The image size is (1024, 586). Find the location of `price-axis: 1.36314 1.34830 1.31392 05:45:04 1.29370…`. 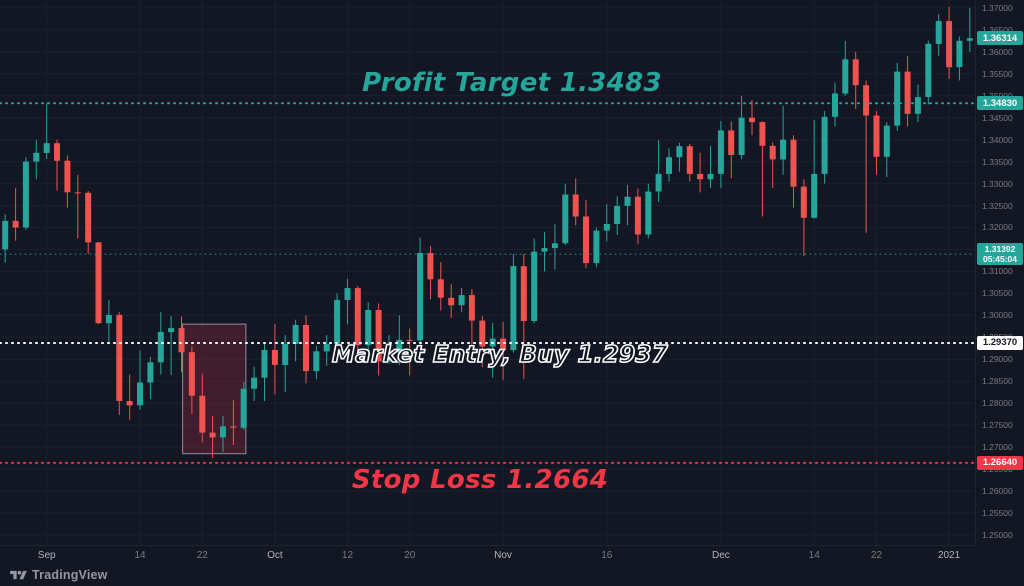

price-axis: 1.36314 1.34830 1.31392 05:45:04 1.29370… is located at coordinates (999, 272).